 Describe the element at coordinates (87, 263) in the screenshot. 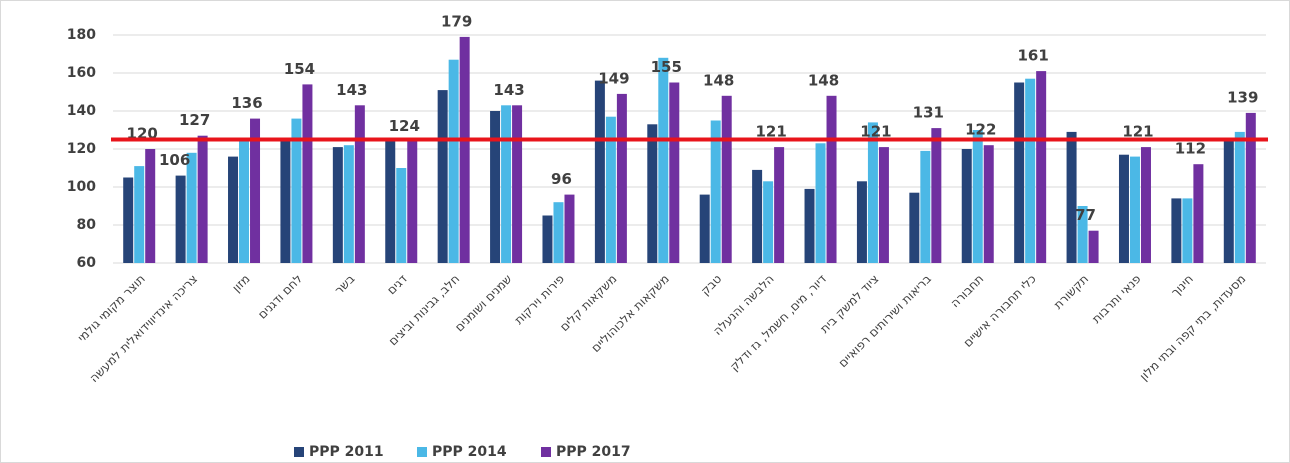

I see `y-tick-label: 60` at that location.